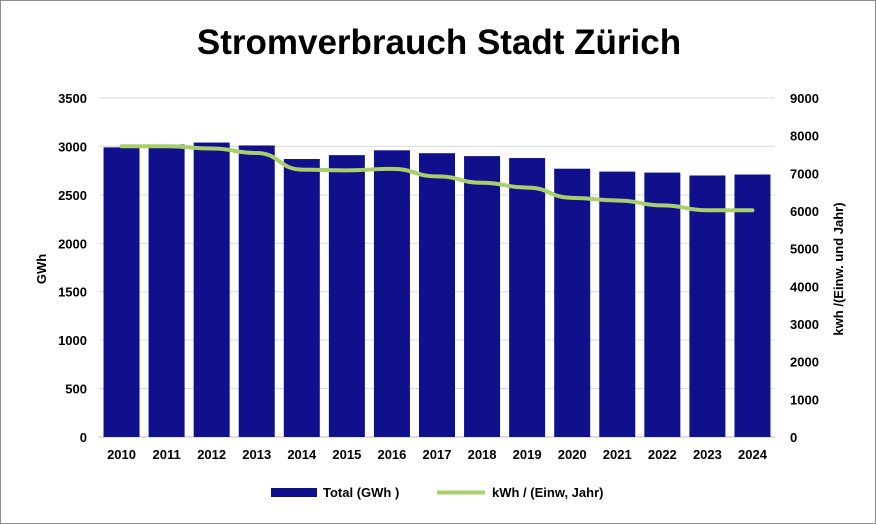 This screenshot has width=876, height=524. What do you see at coordinates (256, 454) in the screenshot?
I see `x-tick-label: 2013` at bounding box center [256, 454].